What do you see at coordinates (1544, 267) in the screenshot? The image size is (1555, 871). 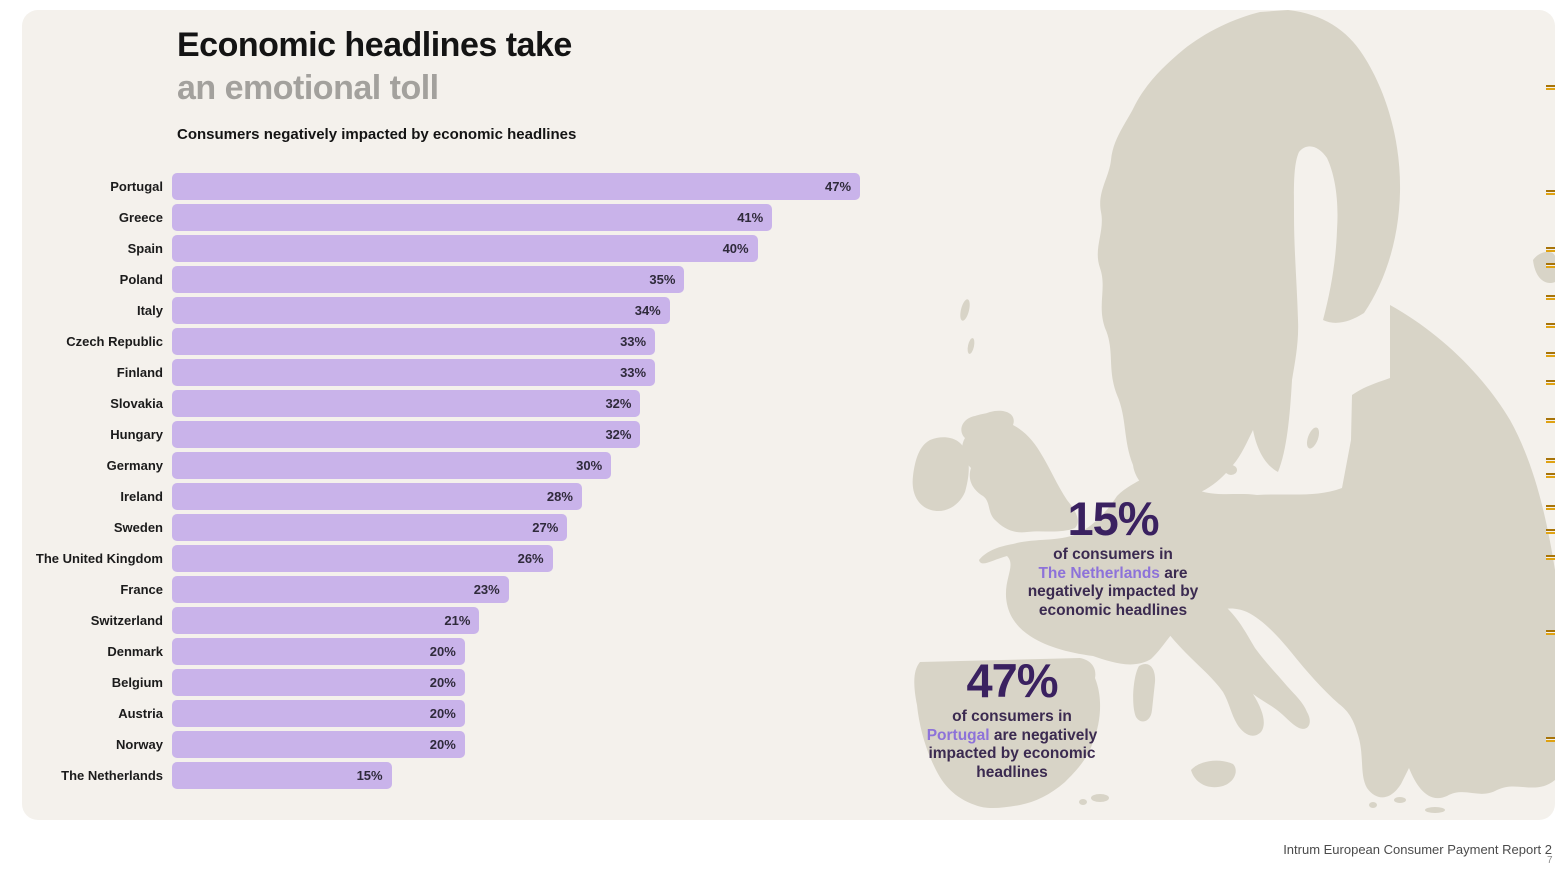 I see `edge-land-fragment` at bounding box center [1544, 267].